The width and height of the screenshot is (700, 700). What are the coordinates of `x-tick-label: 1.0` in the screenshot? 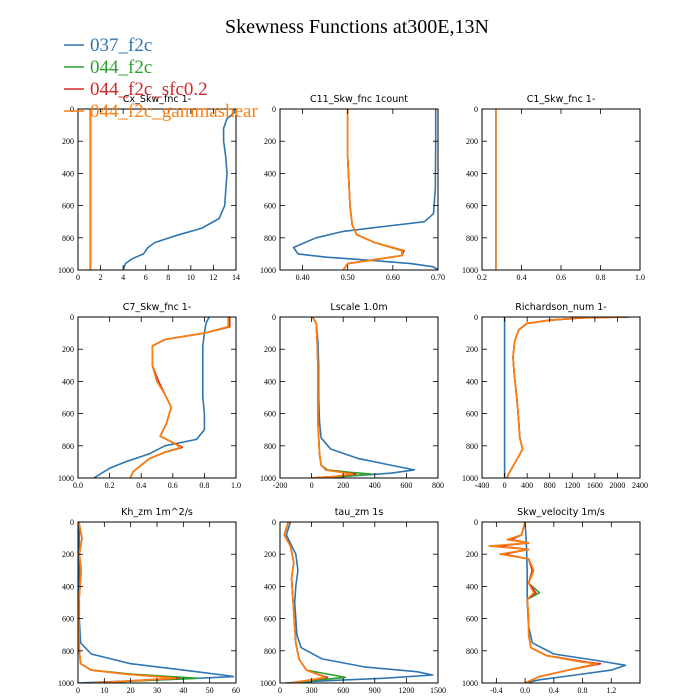 It's located at (236, 485).